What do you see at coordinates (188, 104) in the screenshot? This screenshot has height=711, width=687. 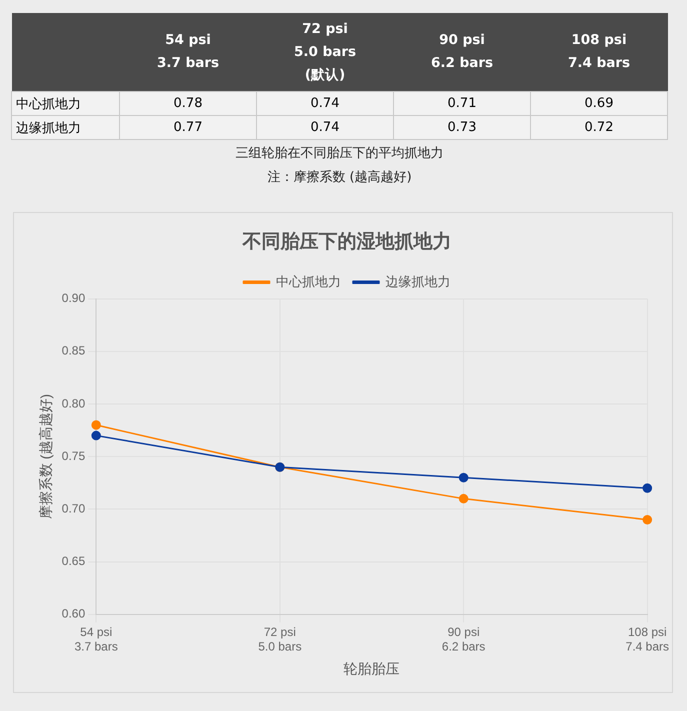 I see `data-label: 0.78` at bounding box center [188, 104].